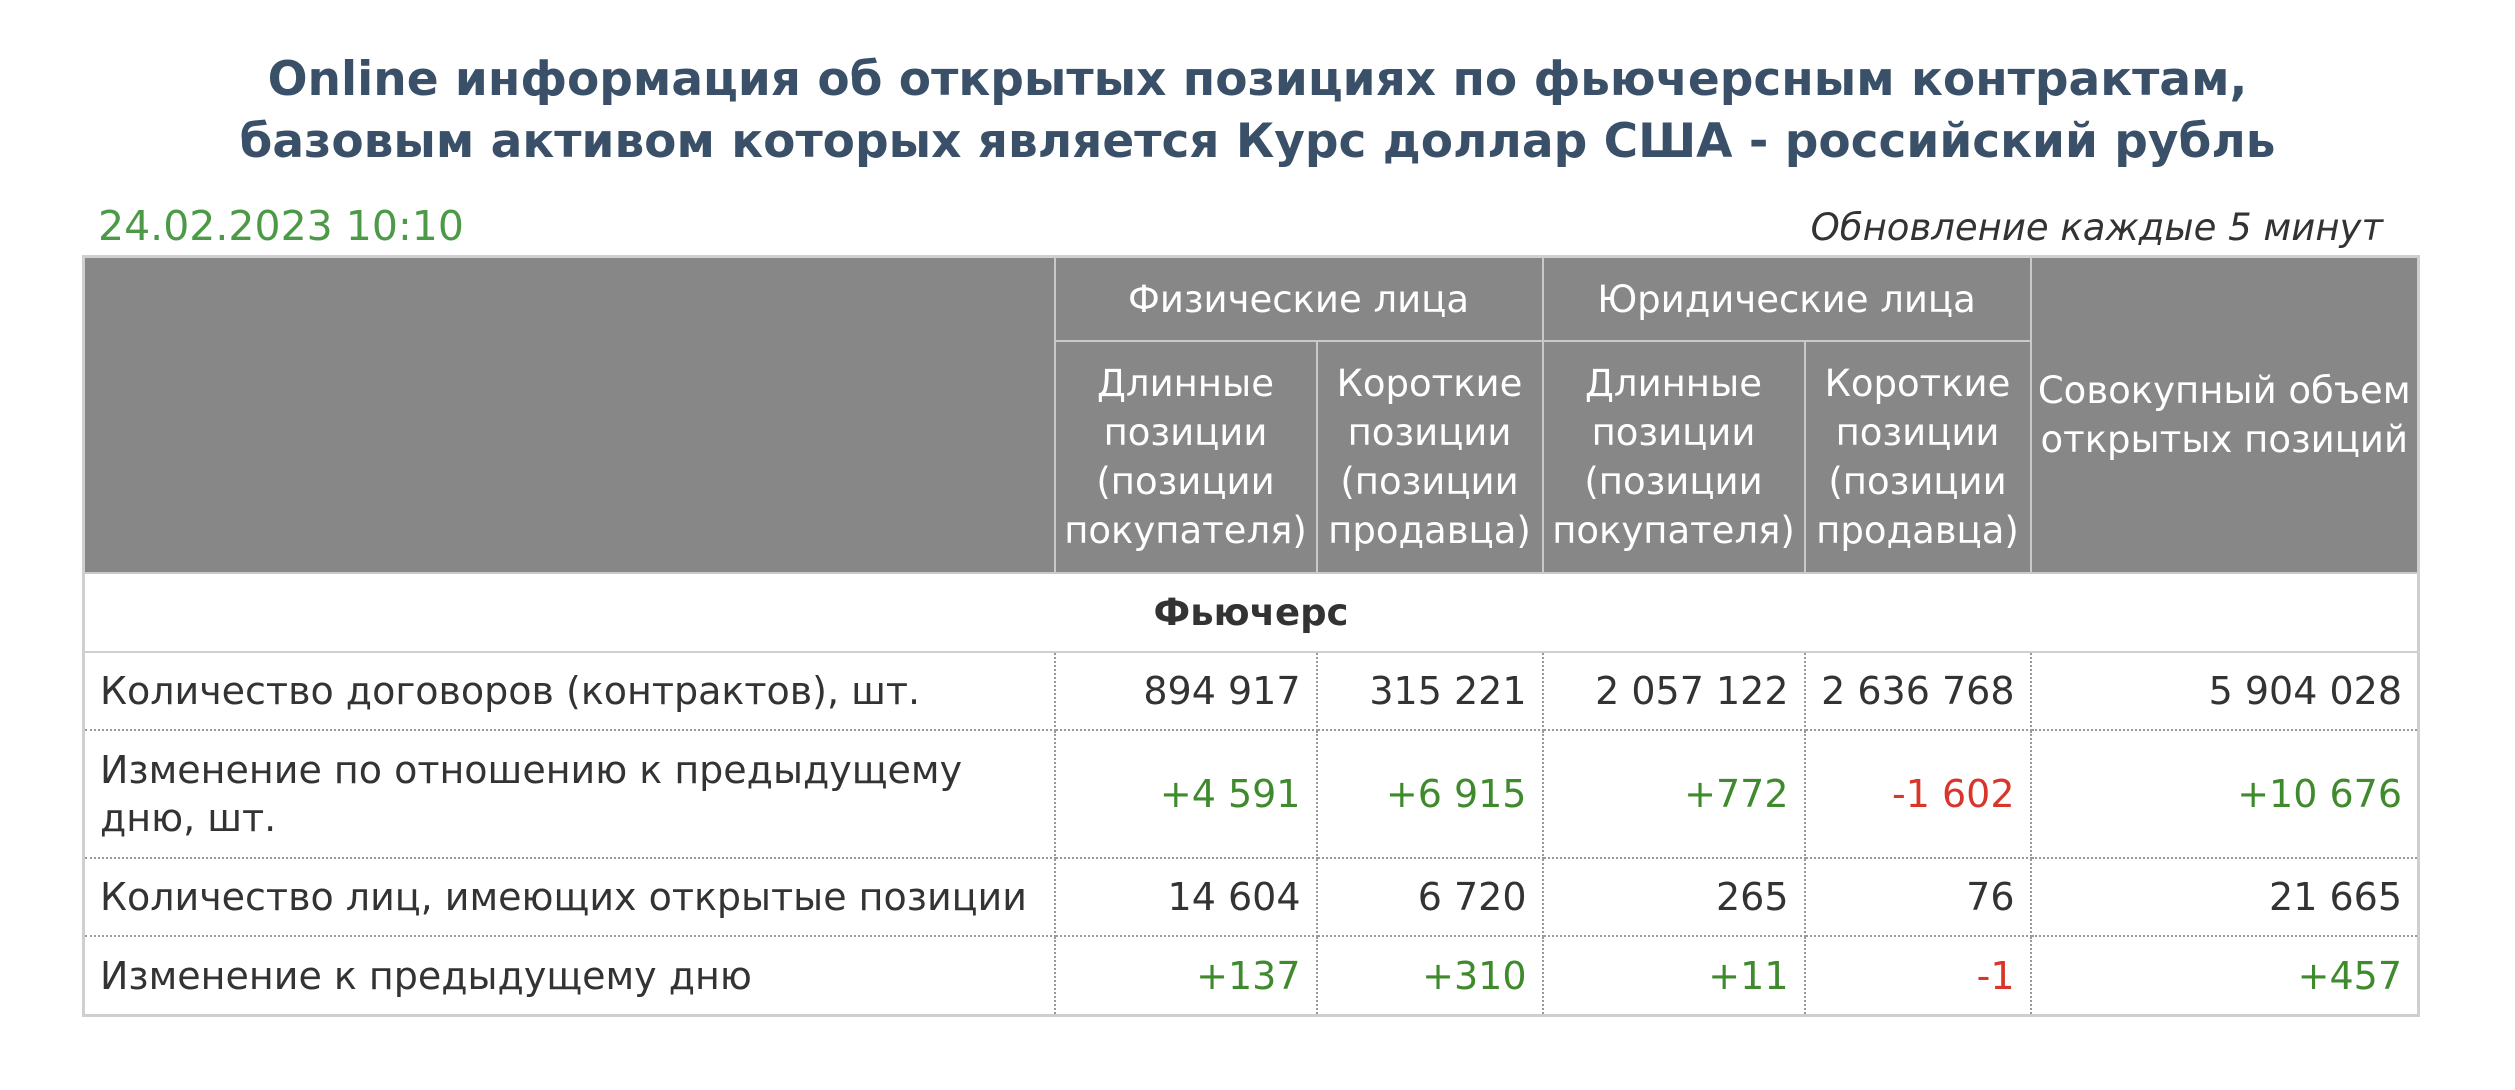 Image resolution: width=2515 pixels, height=1090 pixels. Describe the element at coordinates (1185, 897) in the screenshot. I see `value-individuals-long: 14 604` at that location.